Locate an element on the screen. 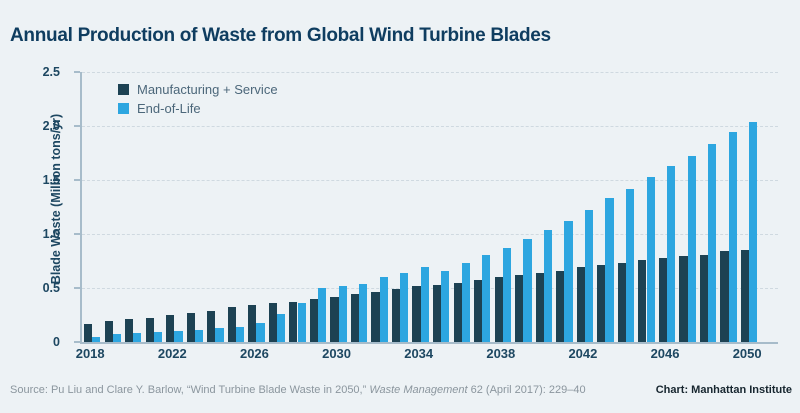 This screenshot has width=800, height=413. bar-end-of-life-2034 is located at coordinates (424, 304).